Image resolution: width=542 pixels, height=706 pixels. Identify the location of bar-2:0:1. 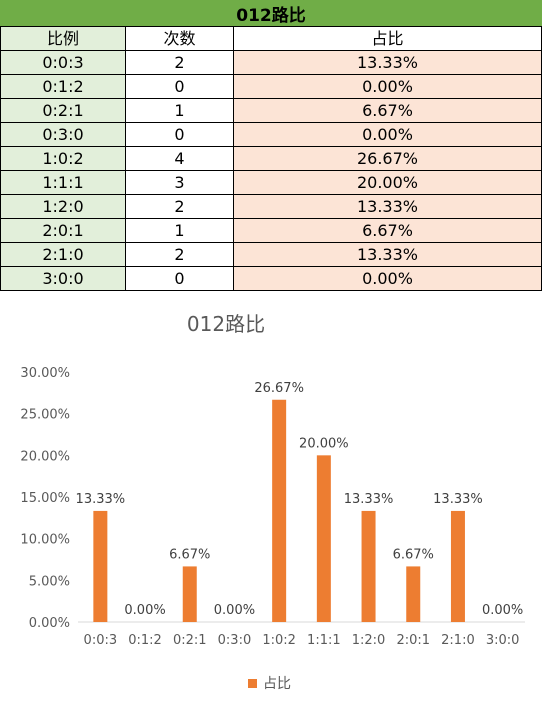
(413, 594).